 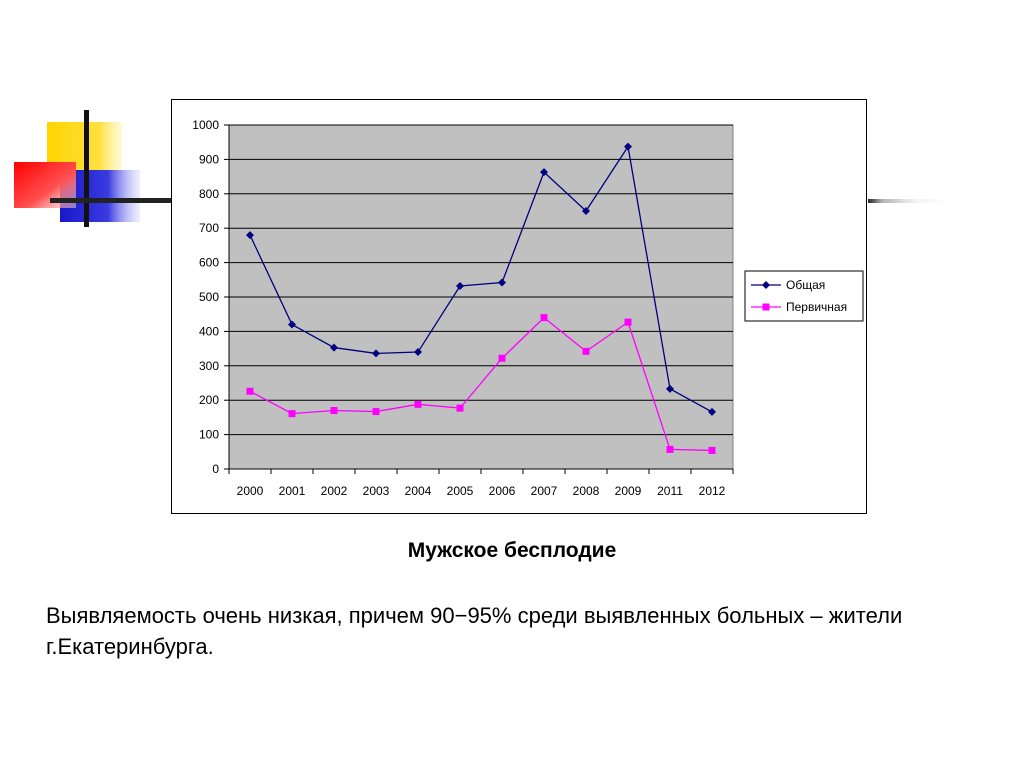 I want to click on legend-box, so click(x=804, y=296).